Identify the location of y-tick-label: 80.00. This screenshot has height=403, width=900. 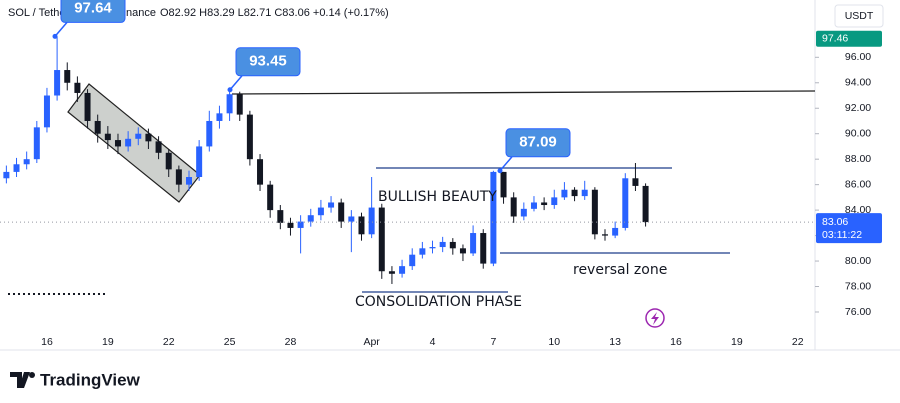
(858, 261).